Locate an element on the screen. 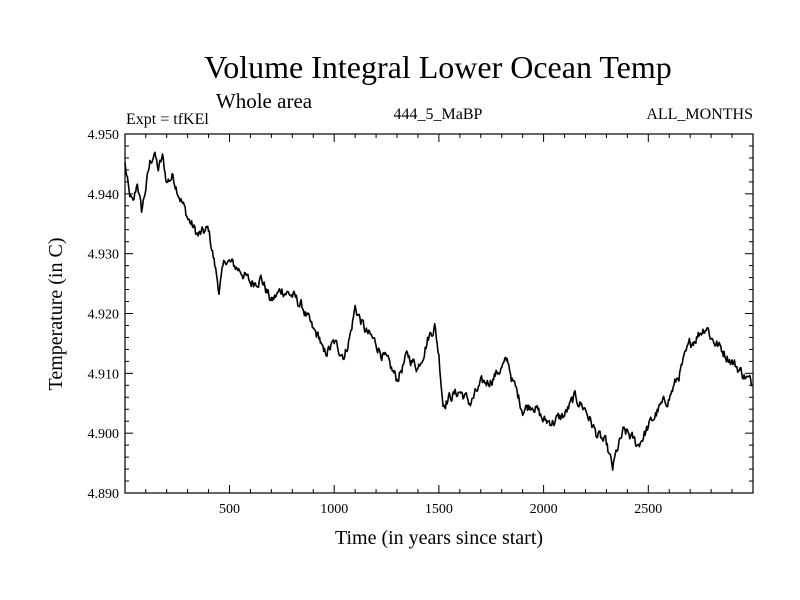 The width and height of the screenshot is (800, 600). months-annotation: ALL_MONTHS is located at coordinates (699, 114).